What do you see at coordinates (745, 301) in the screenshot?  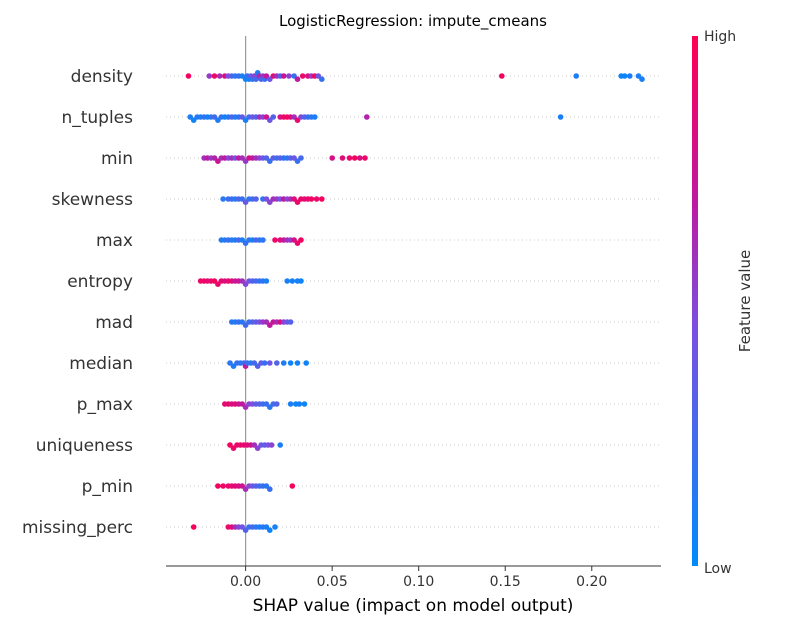 I see `colorbar-title: Feature value` at bounding box center [745, 301].